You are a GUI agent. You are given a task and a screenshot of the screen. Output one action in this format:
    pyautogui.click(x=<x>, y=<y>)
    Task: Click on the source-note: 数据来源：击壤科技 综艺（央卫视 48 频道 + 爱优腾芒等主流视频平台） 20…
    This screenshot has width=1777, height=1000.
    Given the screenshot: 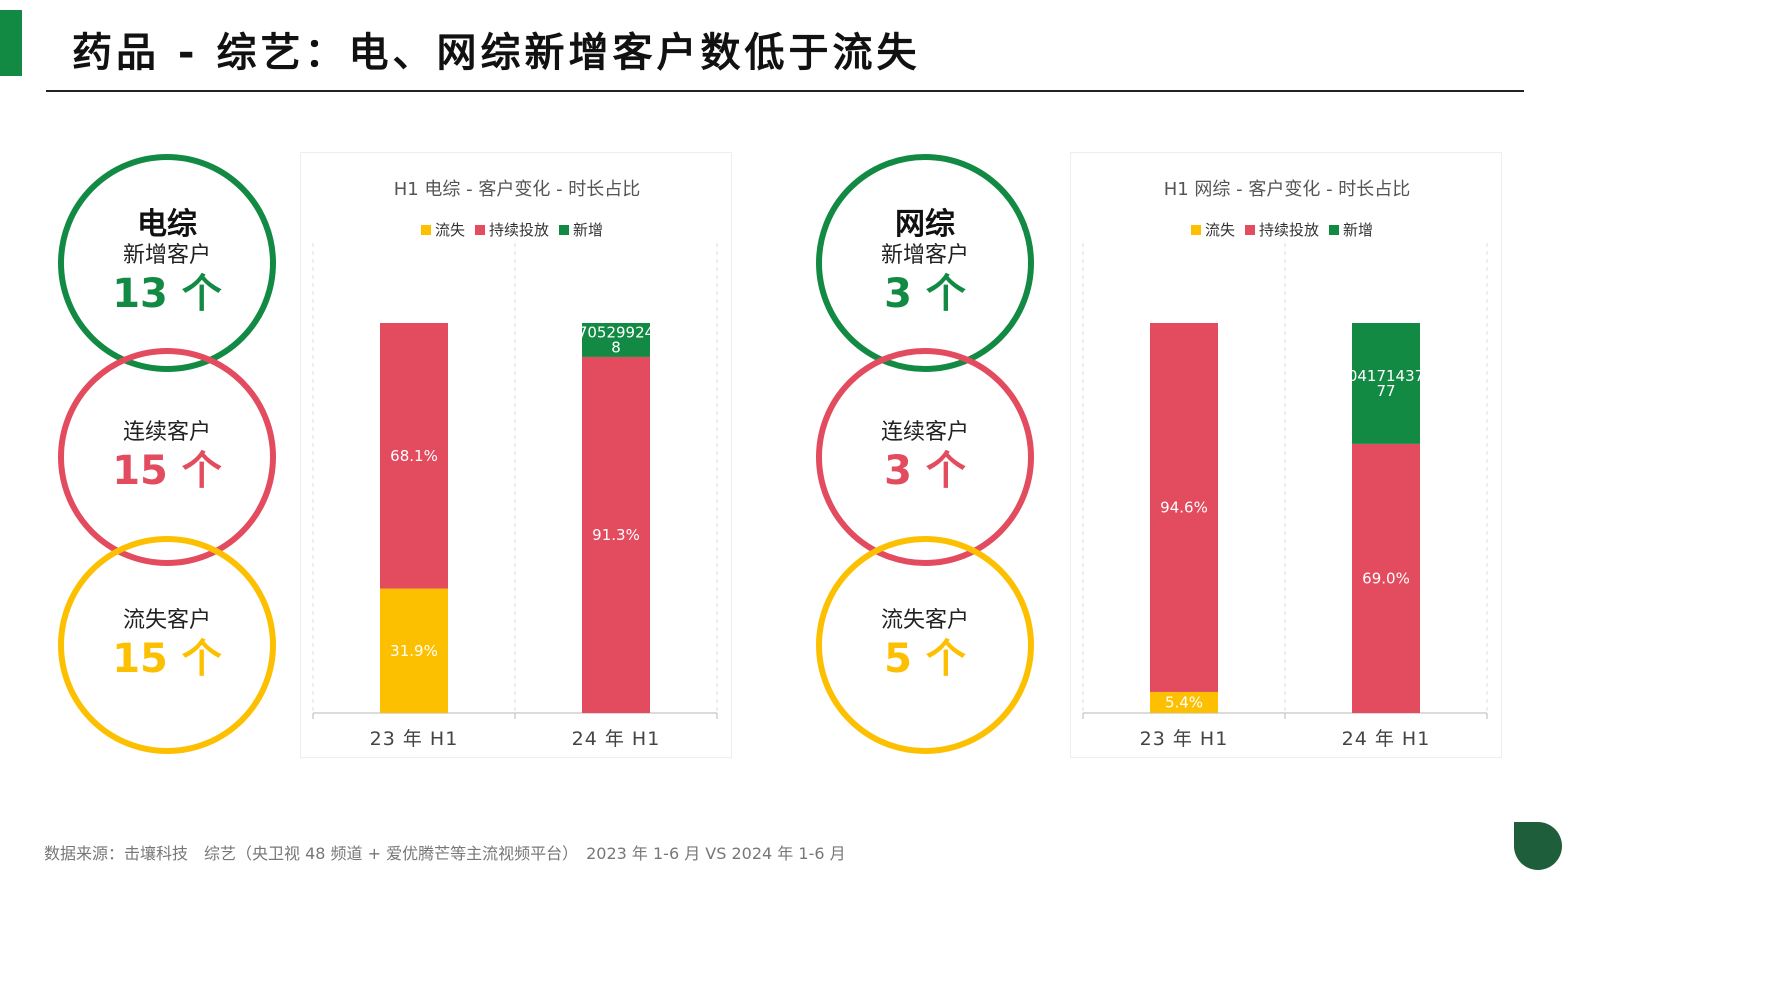 What is the action you would take?
    pyautogui.click(x=445, y=853)
    